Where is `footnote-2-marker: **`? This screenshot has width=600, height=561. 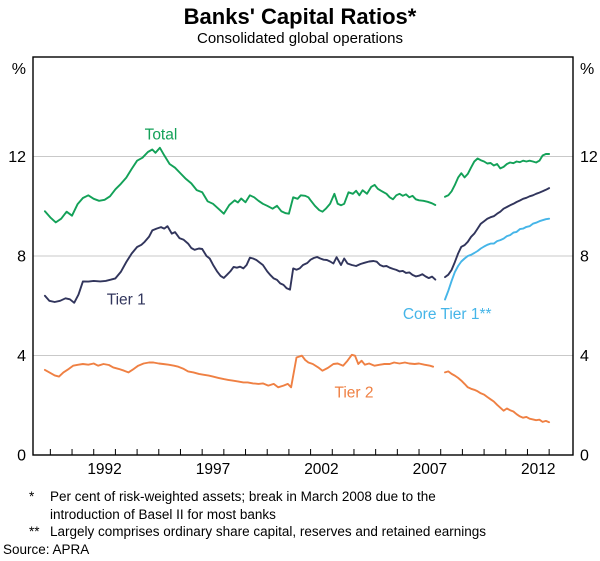 footnote-2-marker: ** is located at coordinates (34, 531).